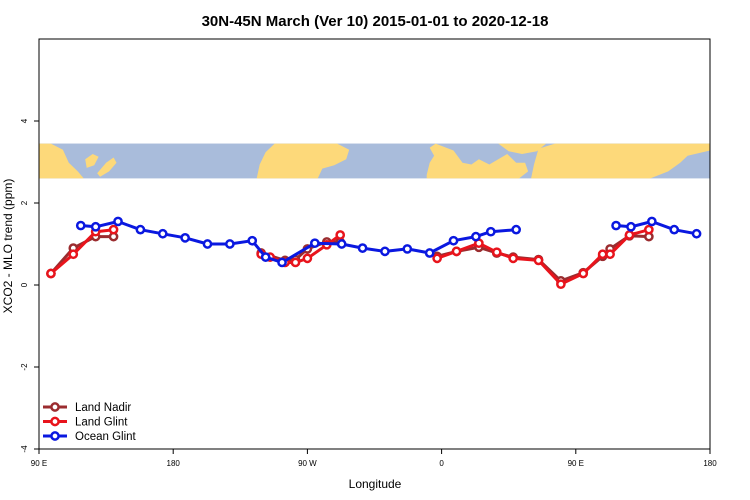  What do you see at coordinates (101, 423) in the screenshot?
I see `legend-label: Land Glint` at bounding box center [101, 423].